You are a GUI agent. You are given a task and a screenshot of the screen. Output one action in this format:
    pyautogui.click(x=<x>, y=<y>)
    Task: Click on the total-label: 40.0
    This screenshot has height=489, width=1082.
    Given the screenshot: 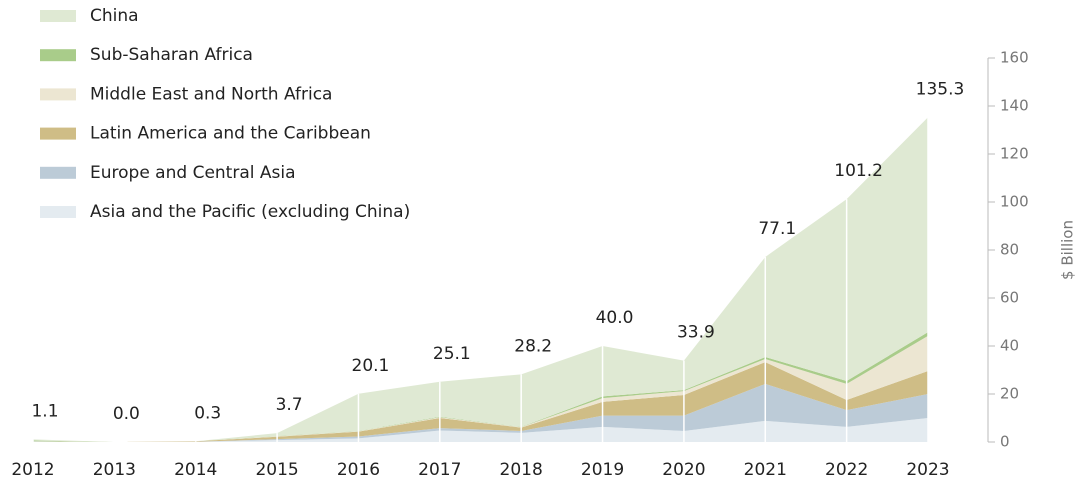 What is the action you would take?
    pyautogui.click(x=615, y=318)
    